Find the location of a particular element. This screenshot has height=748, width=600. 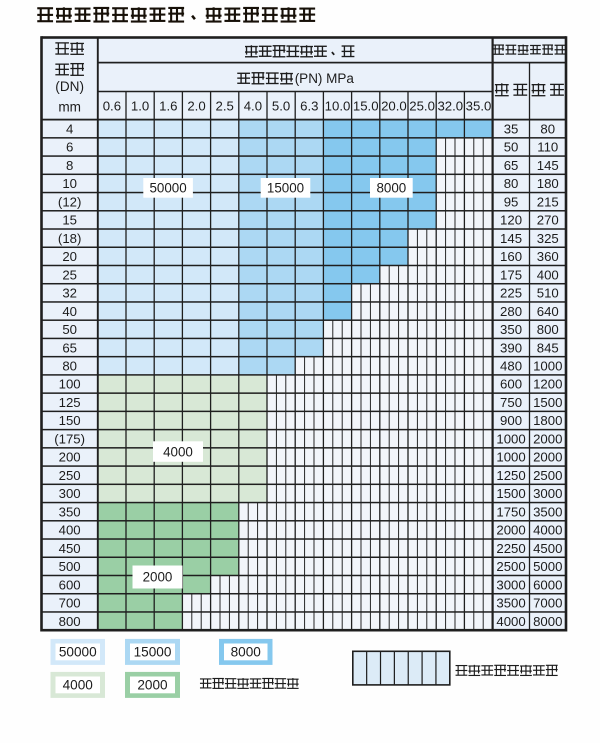

svg-text: 160 is located at coordinates (511, 256).